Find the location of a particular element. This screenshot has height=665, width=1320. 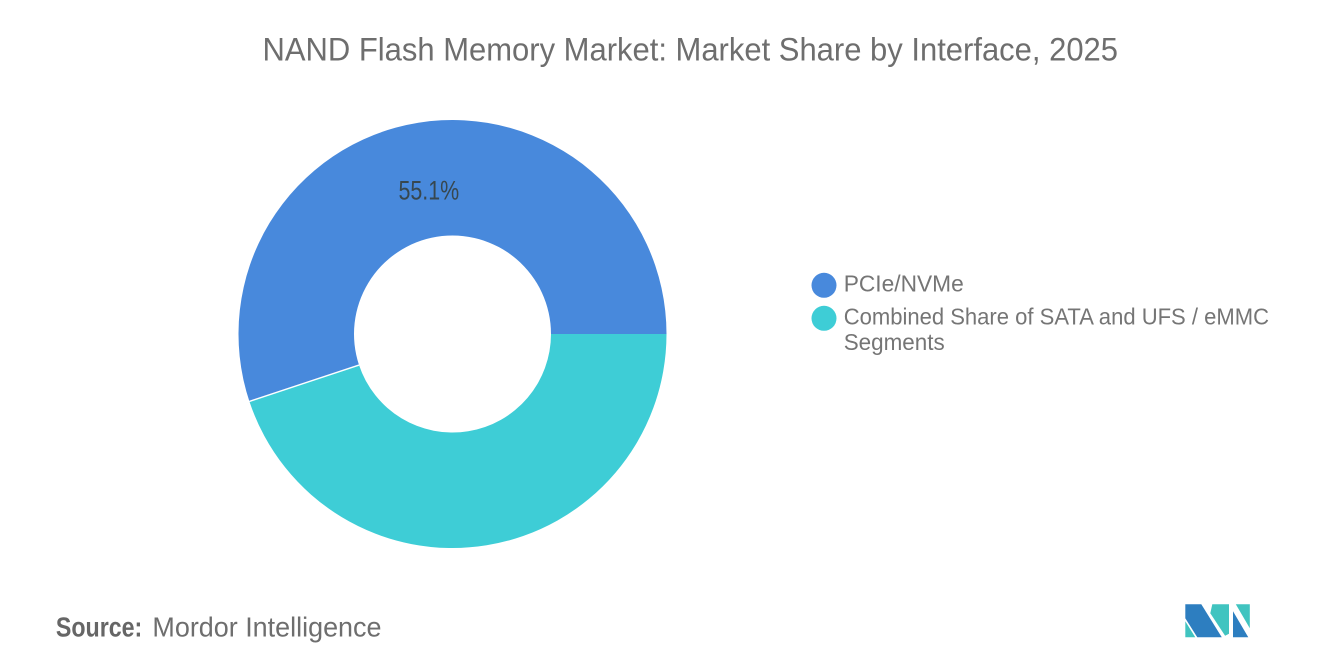

svg-text: Segments is located at coordinates (894, 342).